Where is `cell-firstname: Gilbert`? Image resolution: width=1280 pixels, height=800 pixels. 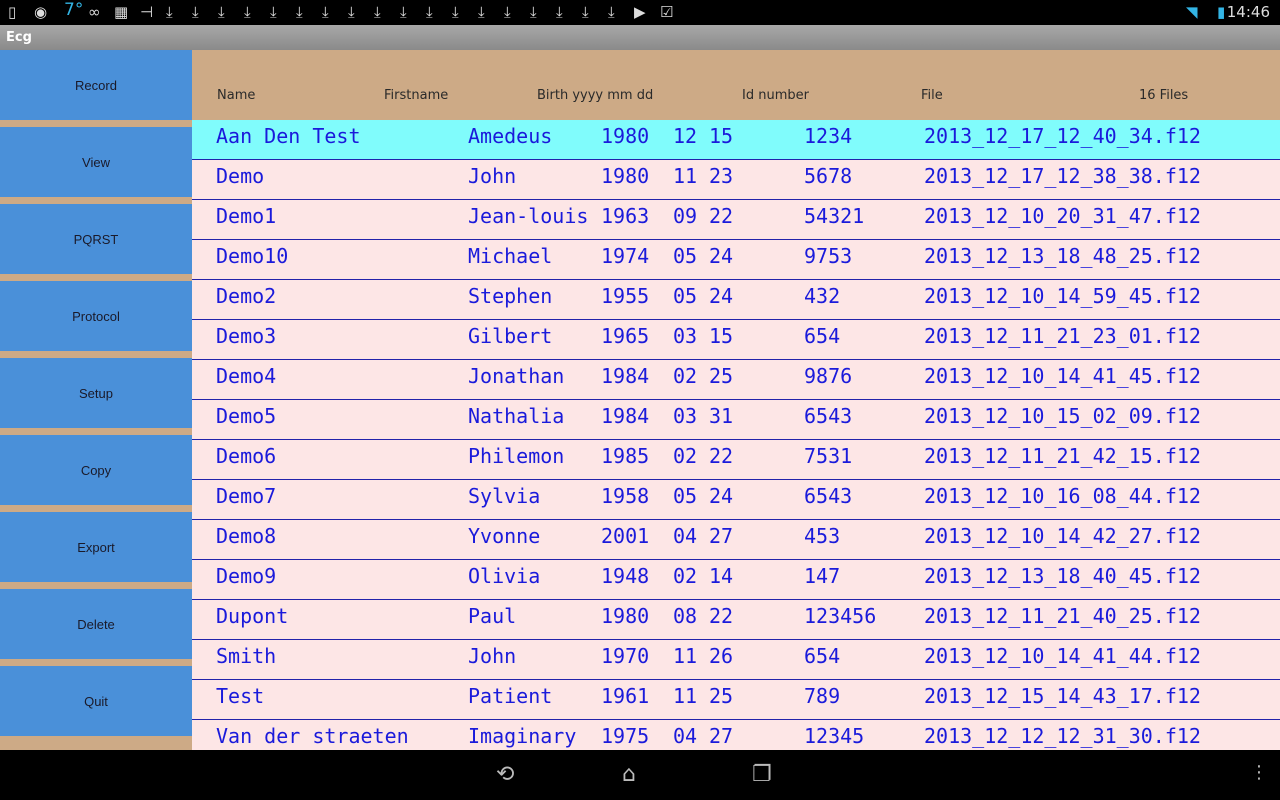
cell-firstname: Gilbert is located at coordinates (510, 336).